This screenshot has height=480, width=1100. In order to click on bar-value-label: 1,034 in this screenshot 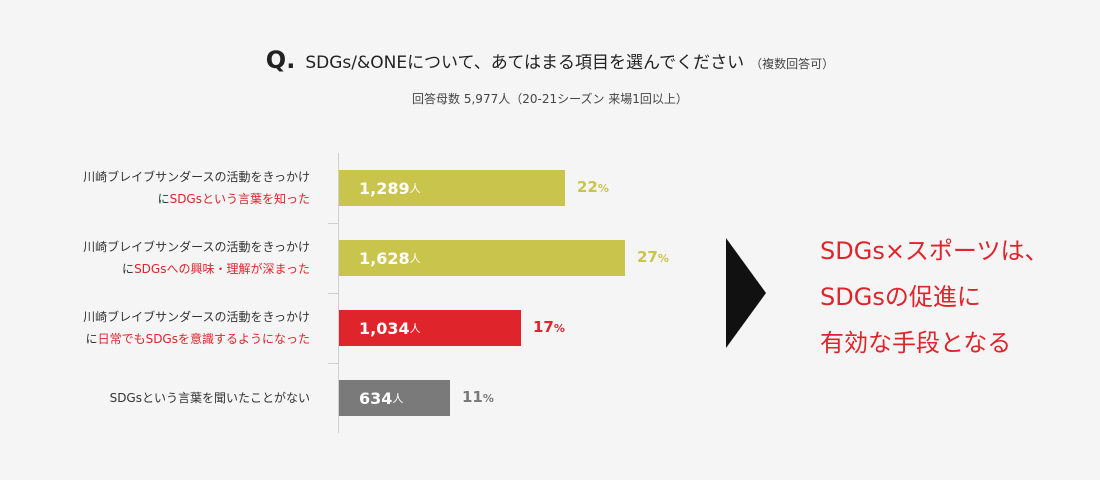, I will do `click(384, 328)`.